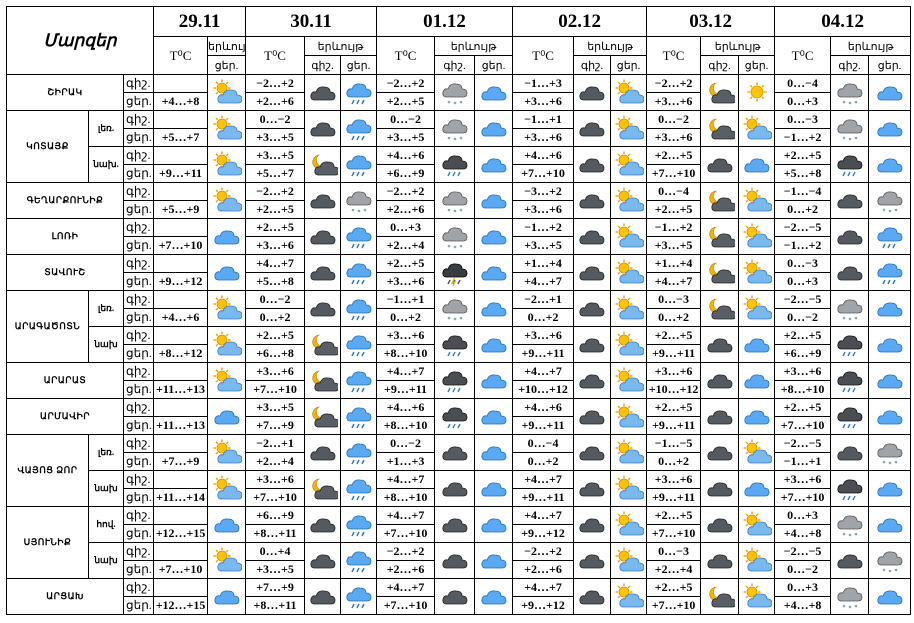  What do you see at coordinates (181, 389) in the screenshot?
I see `day-temp: +11…+13` at bounding box center [181, 389].